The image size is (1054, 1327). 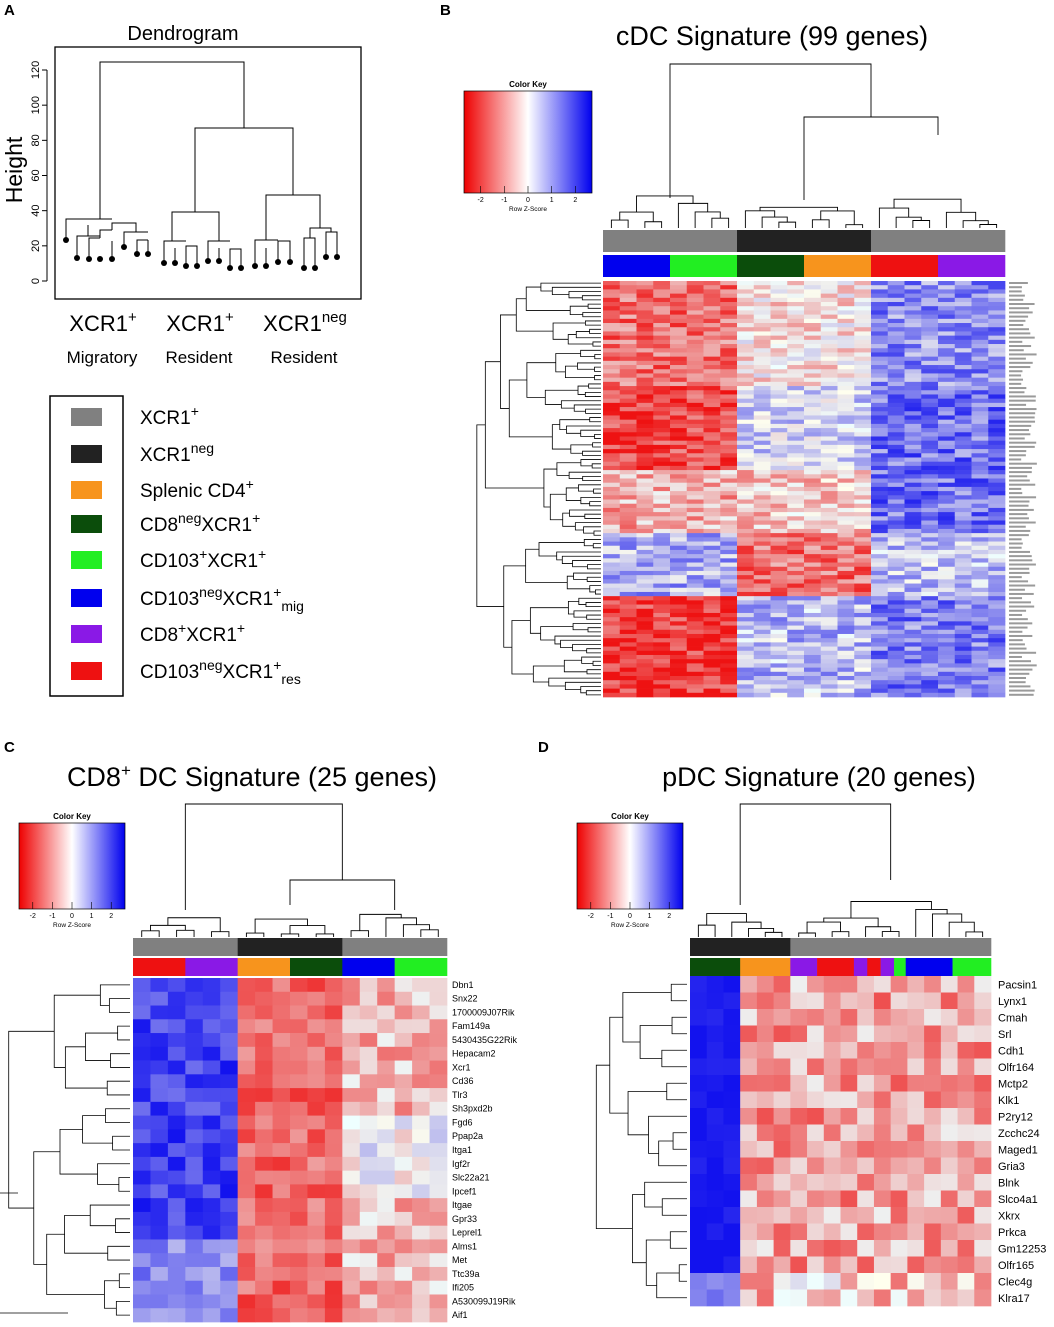 What do you see at coordinates (483, 1012) in the screenshot?
I see `gene-label: 1700009J07Rik` at bounding box center [483, 1012].